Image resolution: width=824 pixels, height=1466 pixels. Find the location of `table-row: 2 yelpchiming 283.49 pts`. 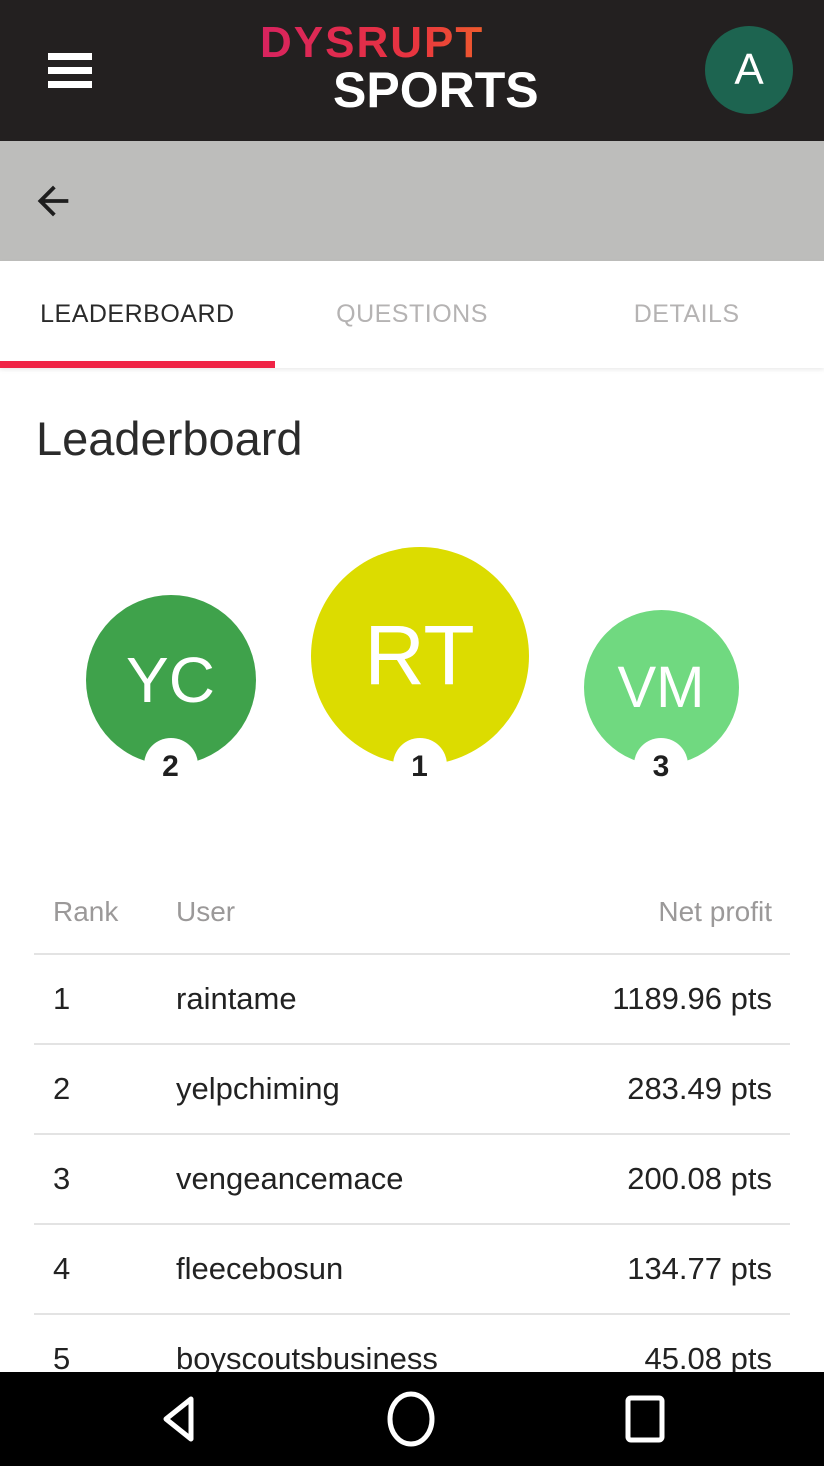

table-row: 2 yelpchiming 283.49 pts is located at coordinates (412, 1089).